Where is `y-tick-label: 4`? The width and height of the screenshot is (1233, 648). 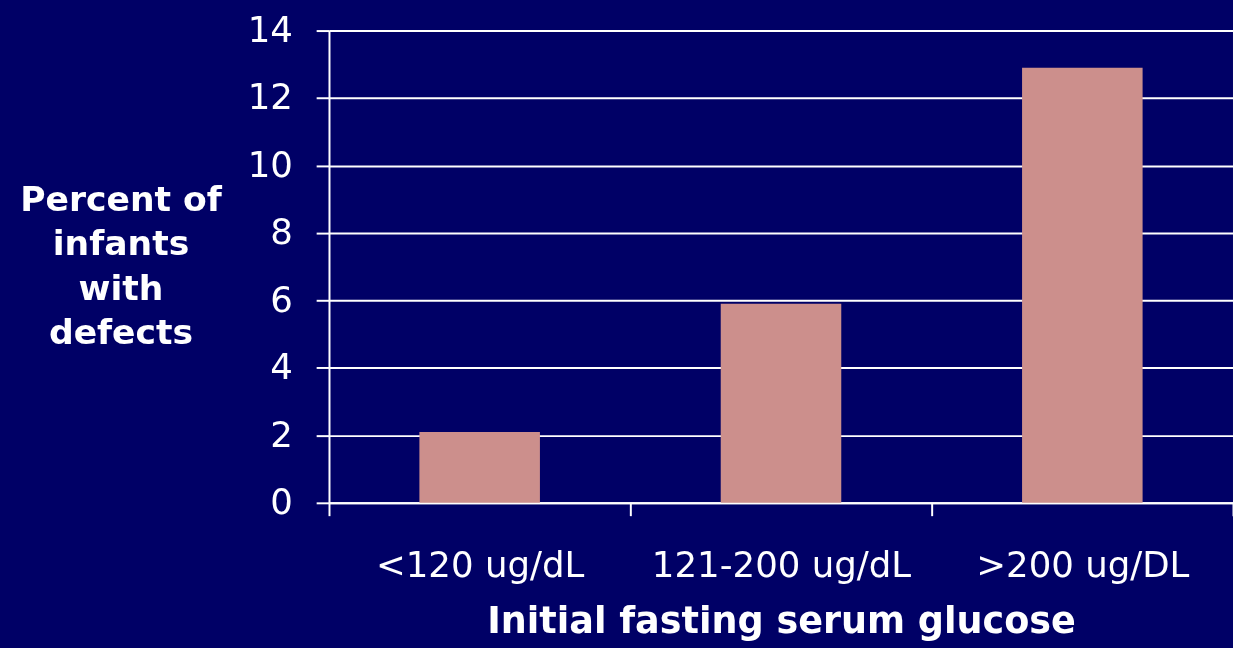 y-tick-label: 4 is located at coordinates (281, 367).